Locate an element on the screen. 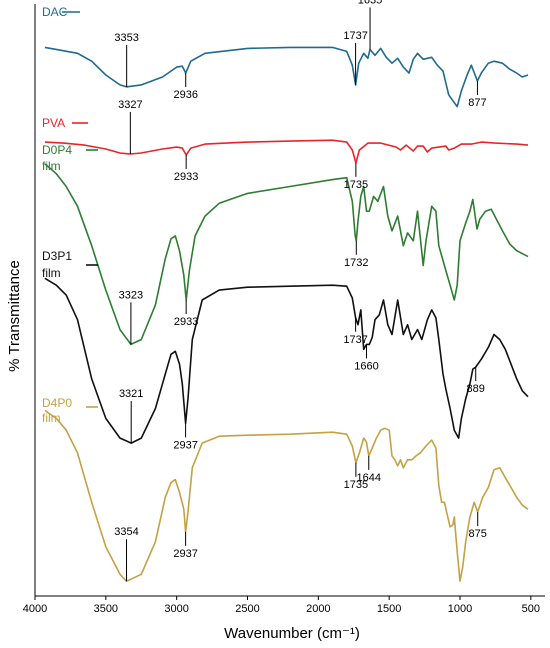  legend-entry: PVA is located at coordinates (65, 123).